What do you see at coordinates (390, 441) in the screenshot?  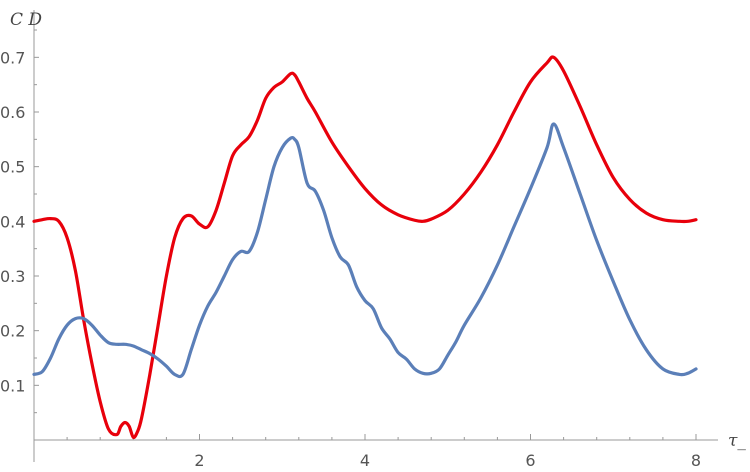 I see `x-axis: τ_` at bounding box center [390, 441].